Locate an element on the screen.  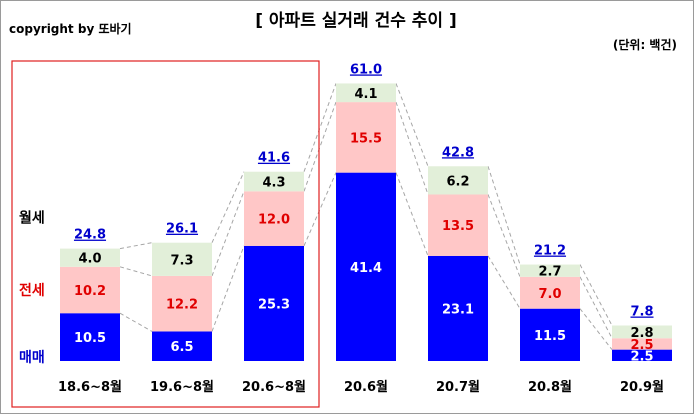
value-label-월세: 2.8 is located at coordinates (641, 333).